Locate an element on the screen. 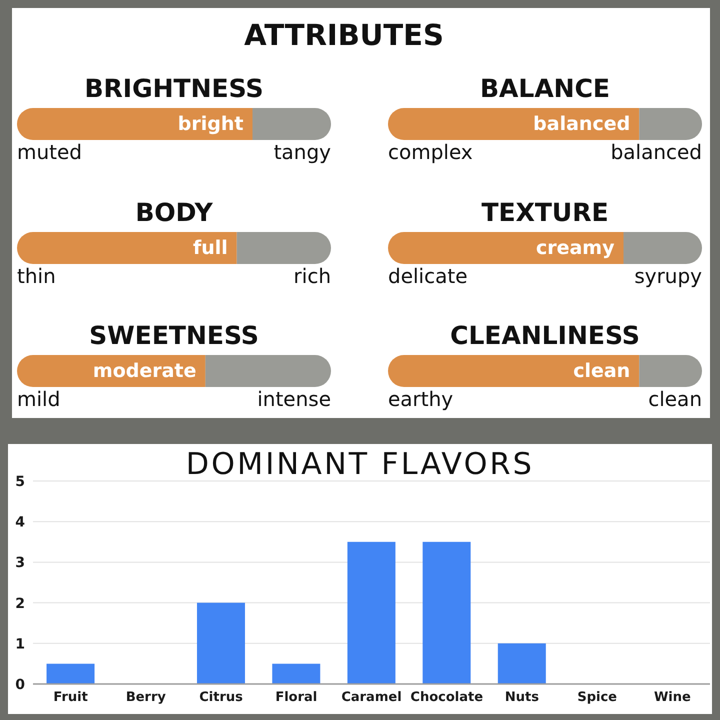  chart-title: SWEETNESS is located at coordinates (174, 336).